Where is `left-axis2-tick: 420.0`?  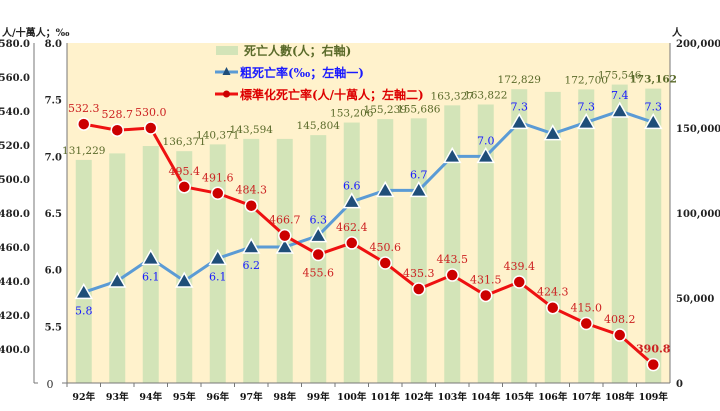 left-axis2-tick: 420.0 is located at coordinates (15, 316).